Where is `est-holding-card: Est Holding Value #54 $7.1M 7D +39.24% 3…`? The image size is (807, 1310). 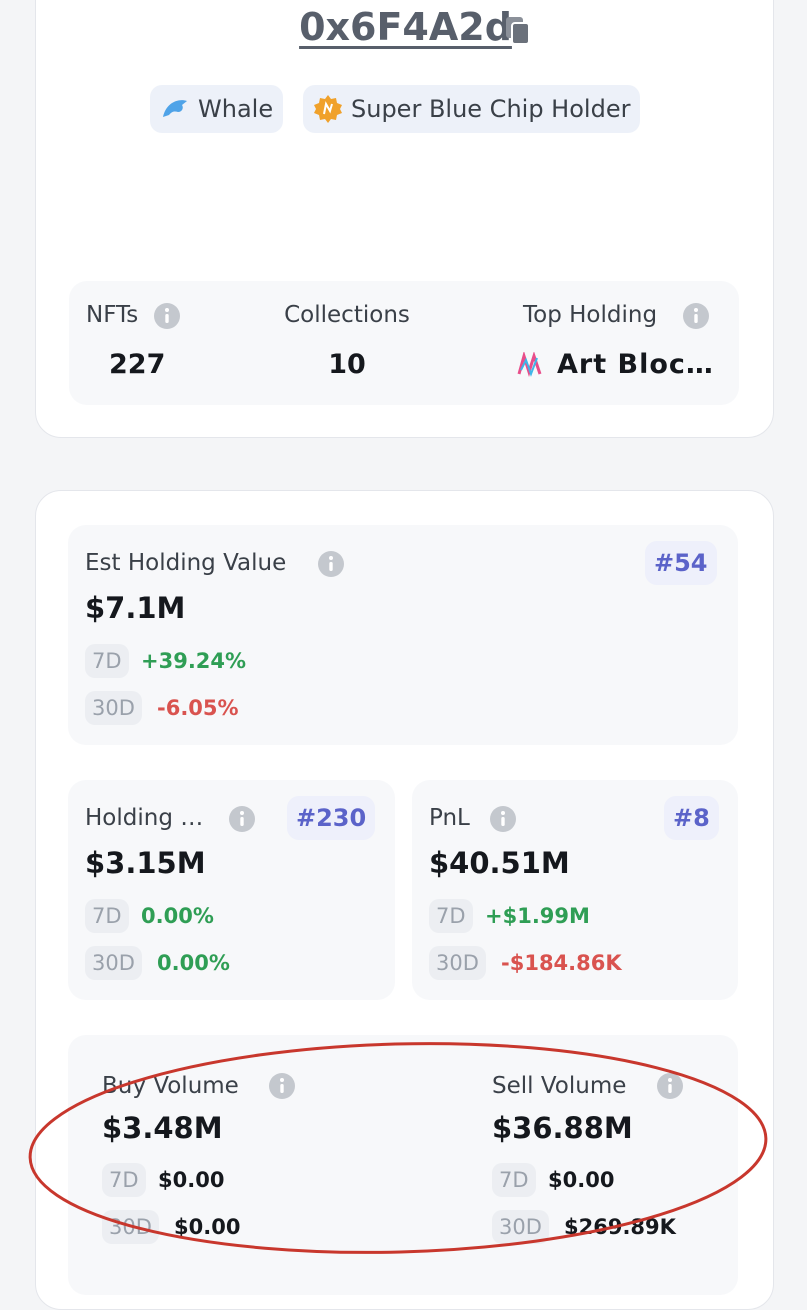 est-holding-card: Est Holding Value #54 $7.1M 7D +39.24% 3… is located at coordinates (403, 635).